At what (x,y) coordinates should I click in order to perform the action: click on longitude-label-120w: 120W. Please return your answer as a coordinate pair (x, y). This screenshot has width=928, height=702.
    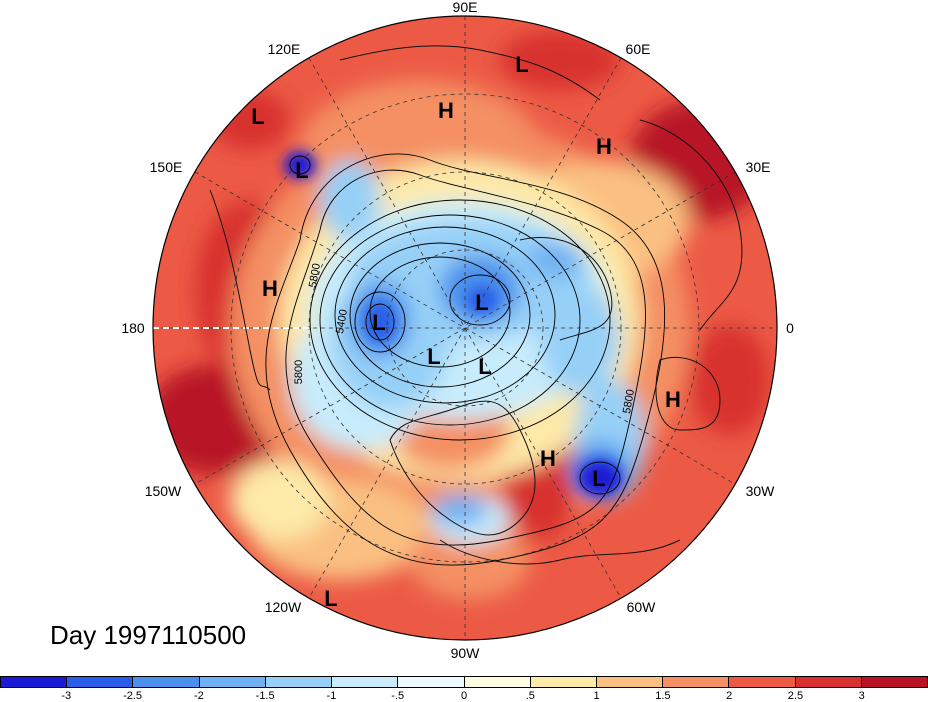
    Looking at the image, I should click on (283, 607).